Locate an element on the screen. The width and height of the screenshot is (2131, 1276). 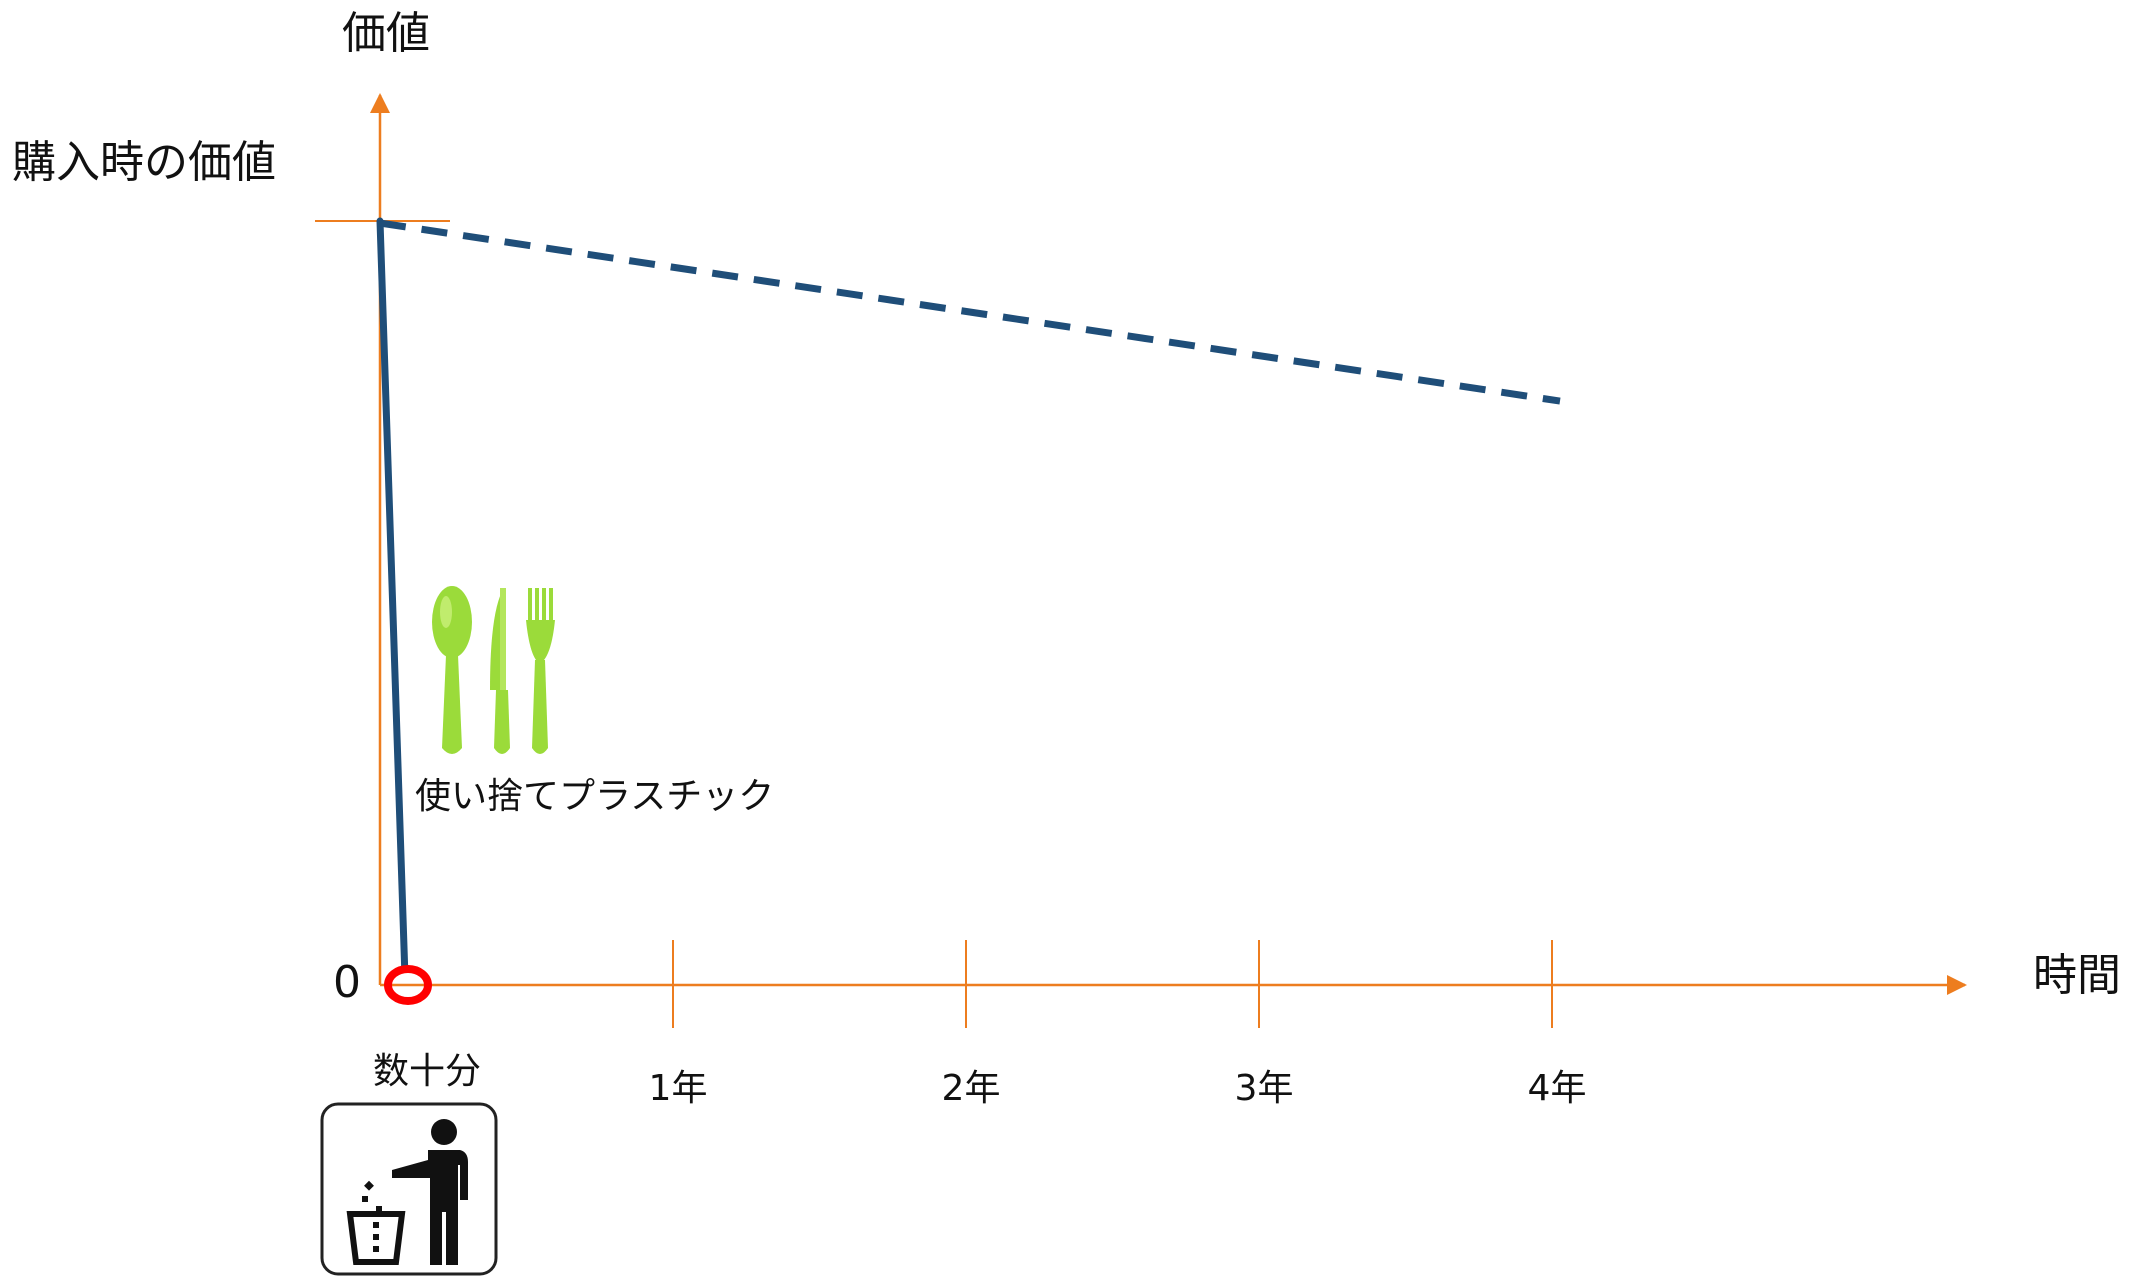
drop-point-marker is located at coordinates (408, 985).